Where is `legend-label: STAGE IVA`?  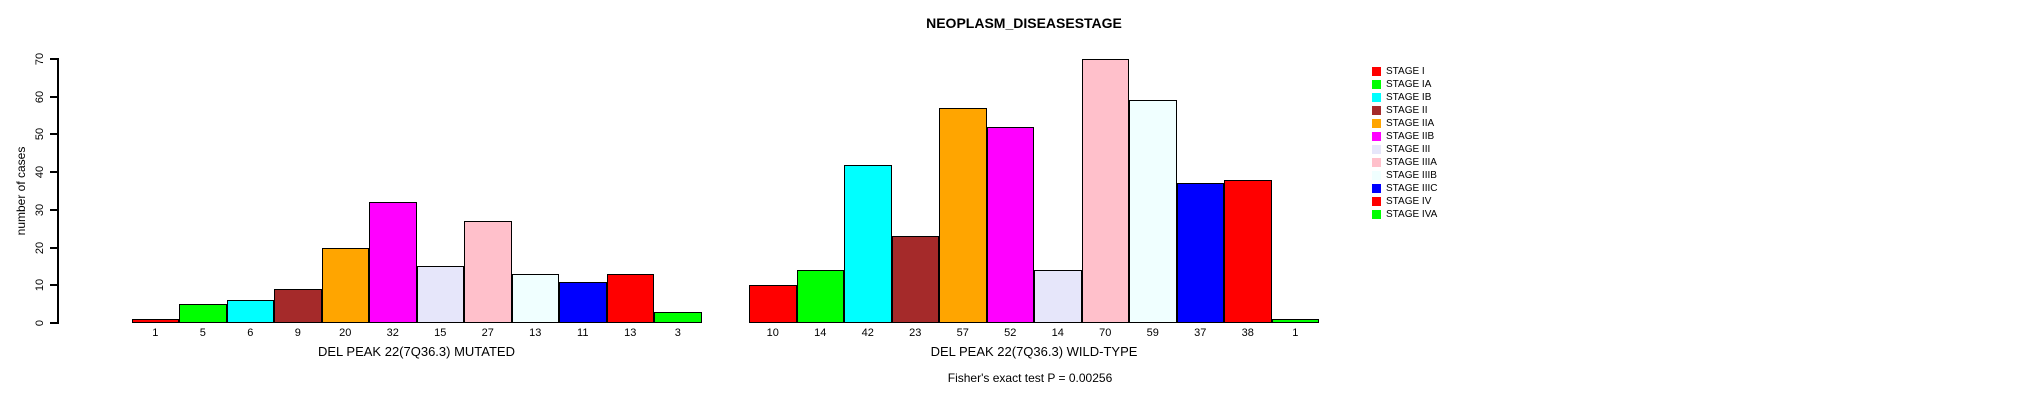
legend-label: STAGE IVA is located at coordinates (1412, 214).